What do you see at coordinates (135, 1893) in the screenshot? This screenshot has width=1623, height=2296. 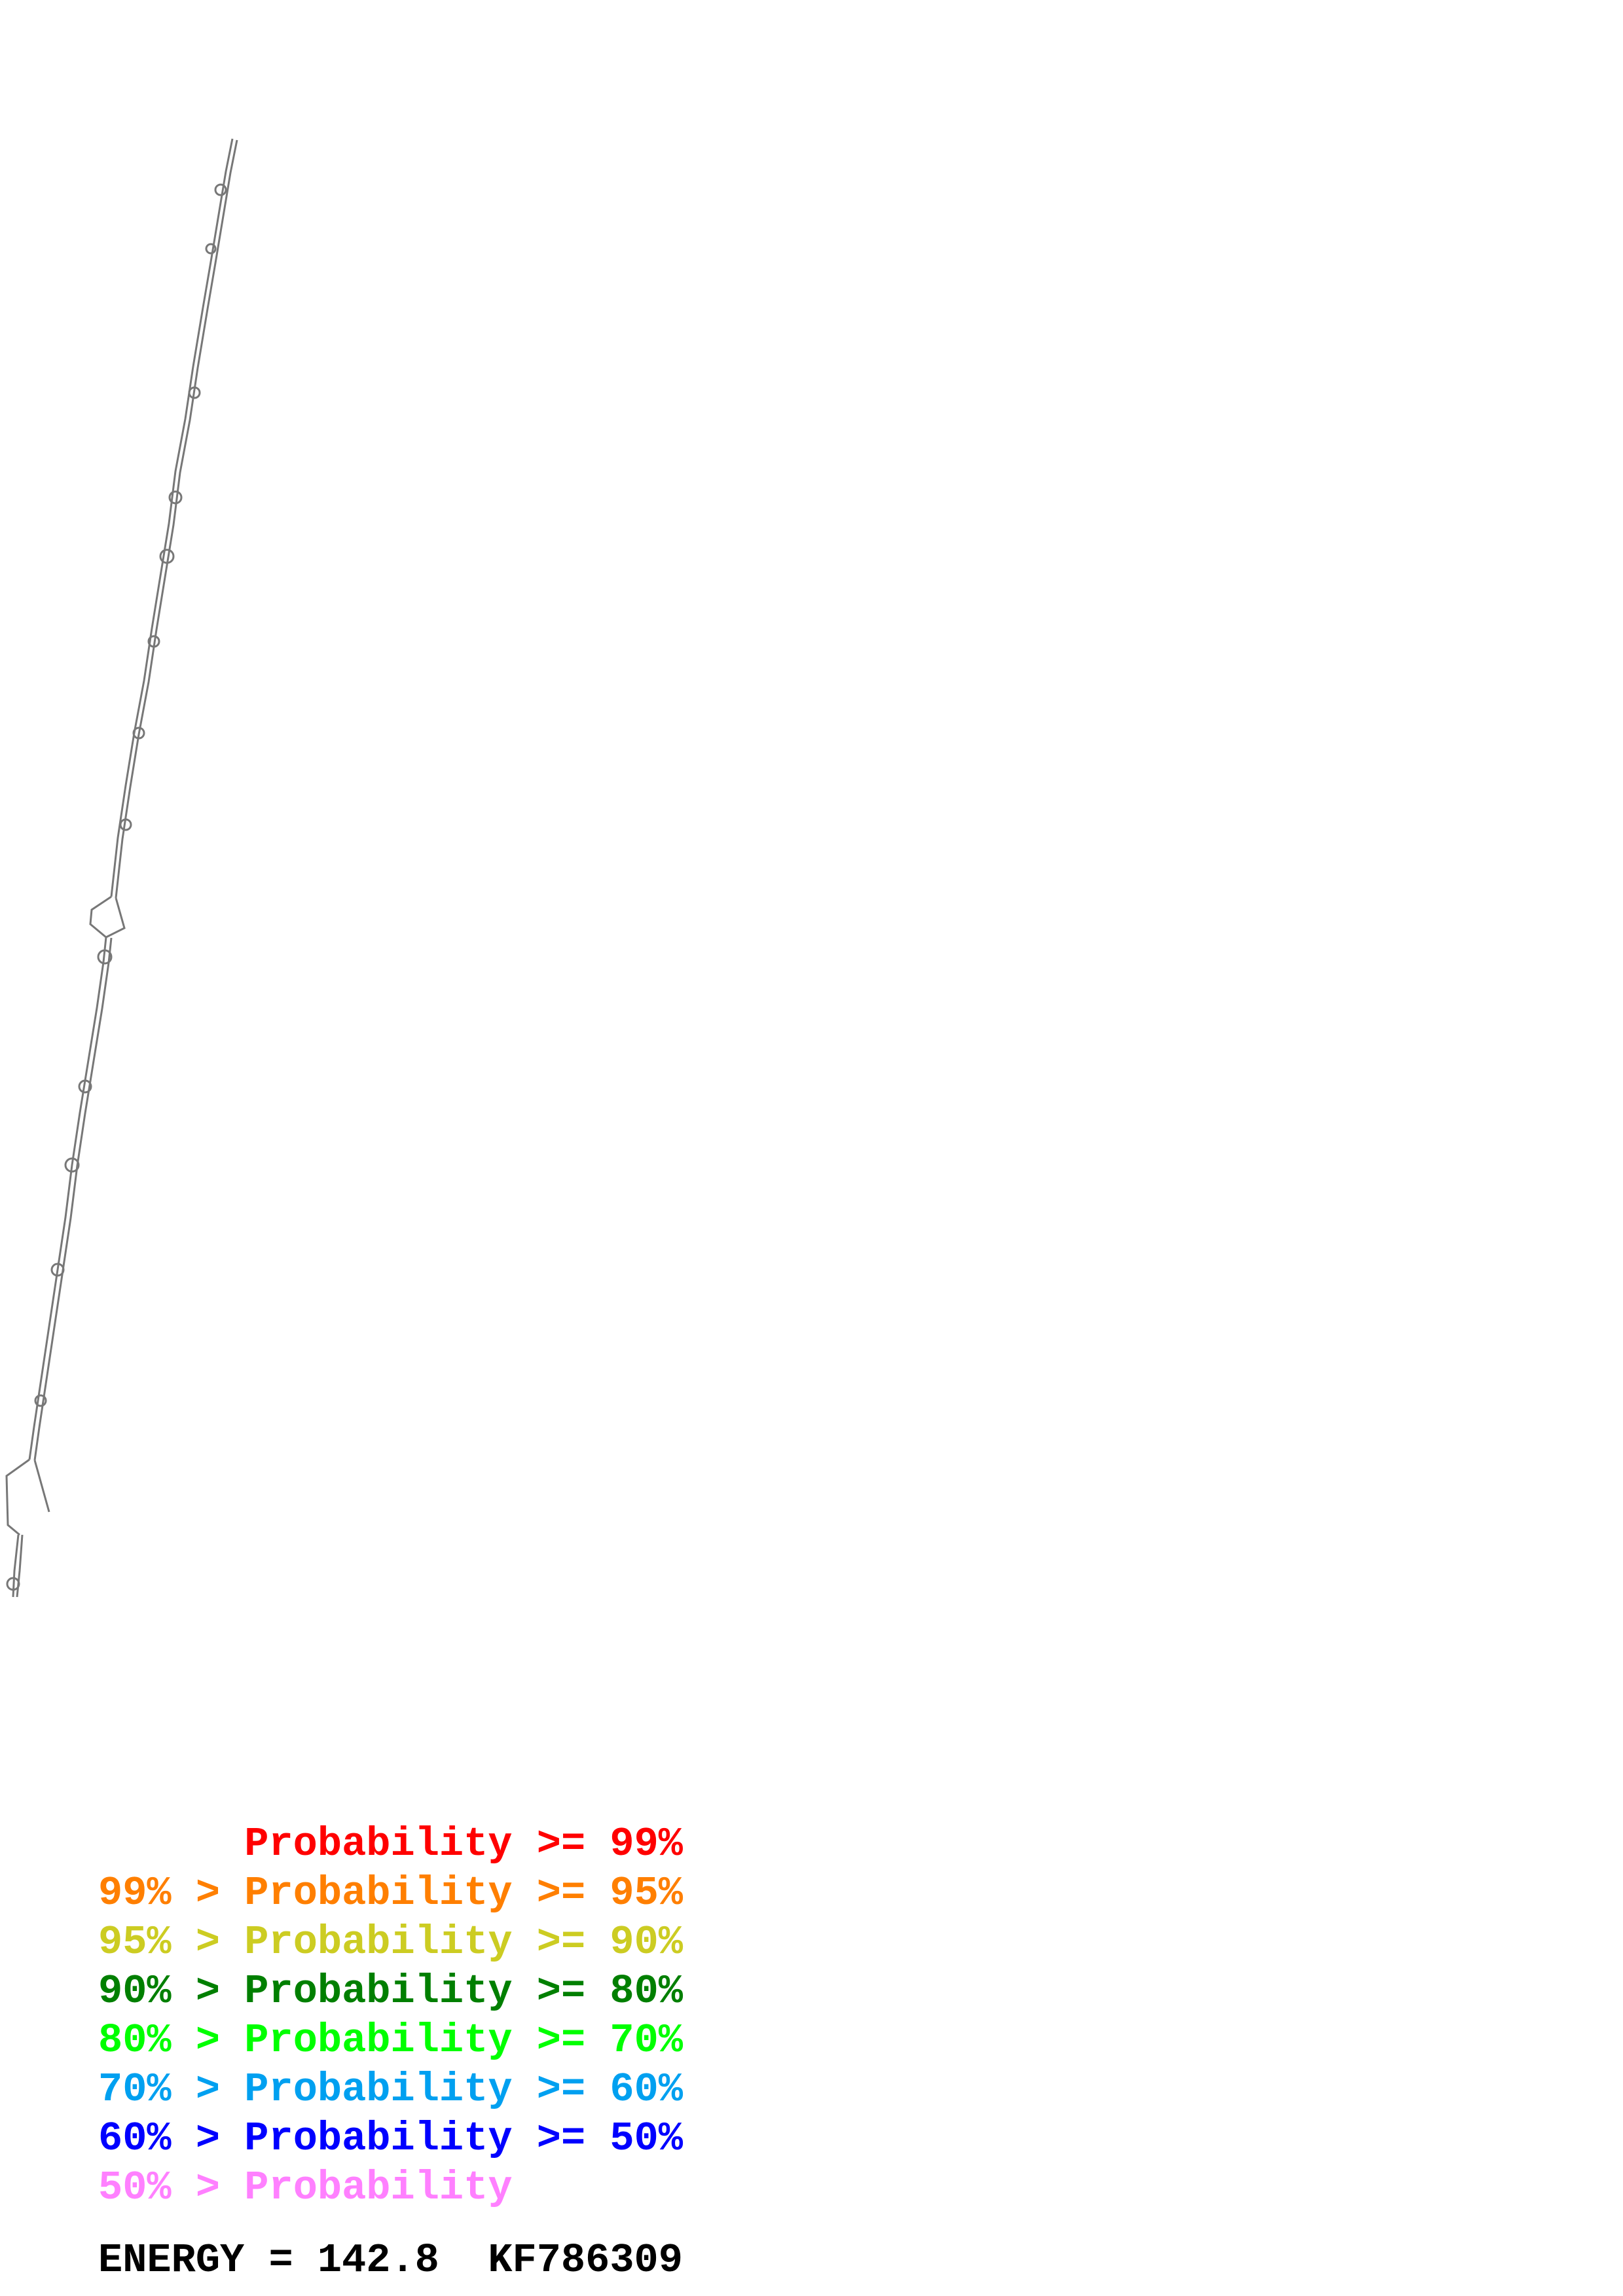 I see `legend-low: 99%` at bounding box center [135, 1893].